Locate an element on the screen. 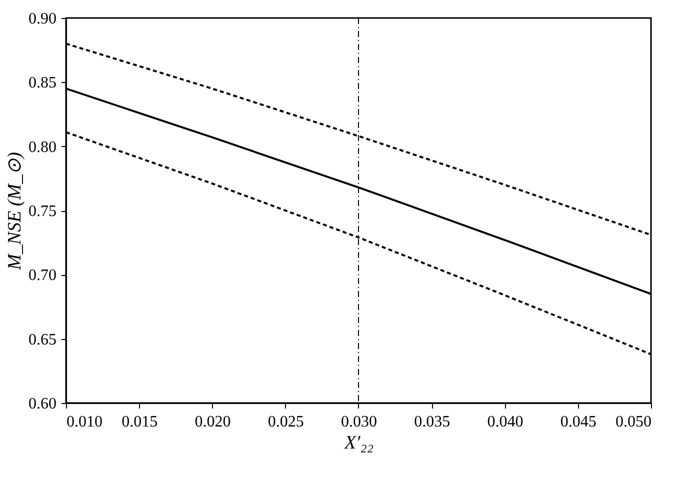 Image resolution: width=683 pixels, height=477 pixels. x-tick-label: 0.040 is located at coordinates (505, 422).